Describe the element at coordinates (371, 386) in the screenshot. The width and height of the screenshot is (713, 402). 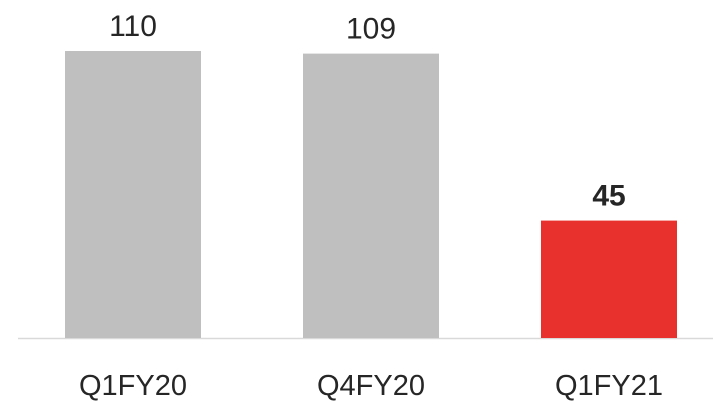
I see `x-tick-label-q4fy20: Q4FY20` at that location.